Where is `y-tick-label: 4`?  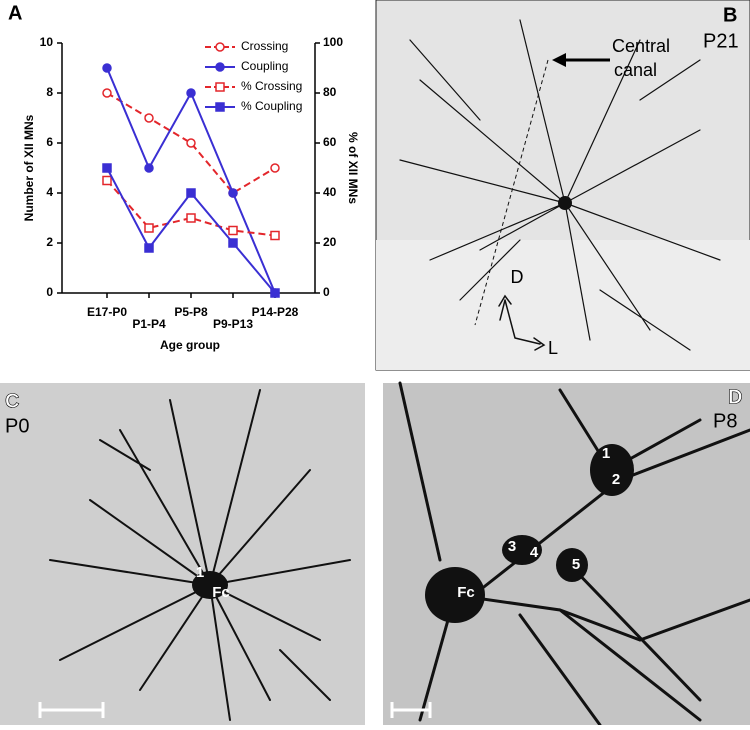
y-tick-label: 4 is located at coordinates (49, 192).